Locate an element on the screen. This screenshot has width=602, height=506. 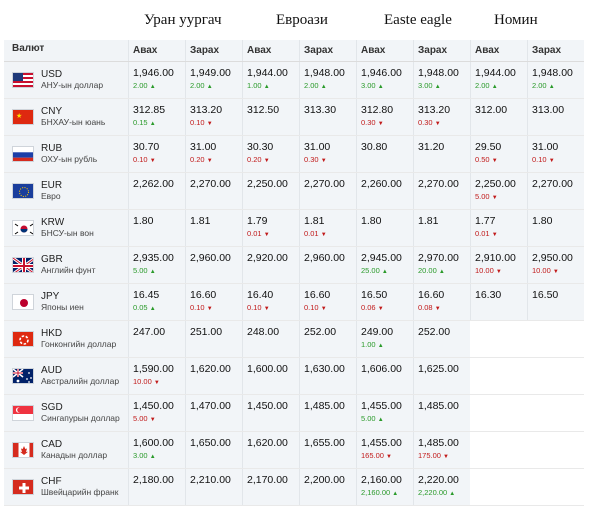
currency-code: JPY is located at coordinates (50, 296).